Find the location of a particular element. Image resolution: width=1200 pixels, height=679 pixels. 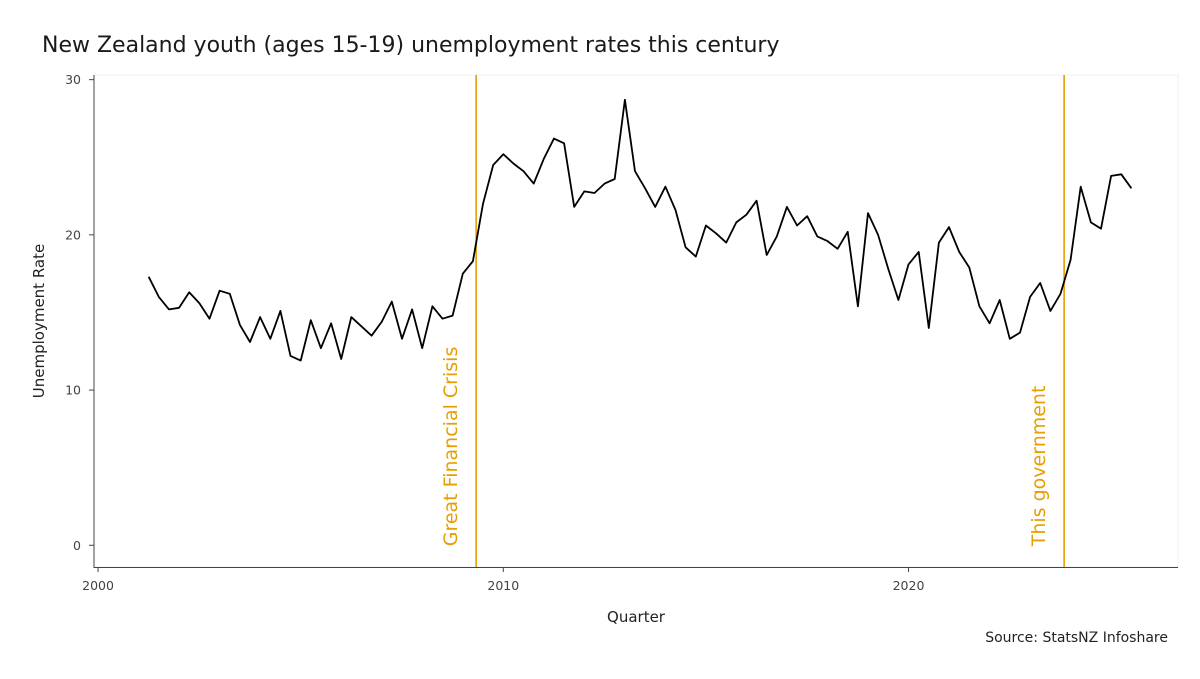

x-tick-label: 2010 is located at coordinates (503, 585).